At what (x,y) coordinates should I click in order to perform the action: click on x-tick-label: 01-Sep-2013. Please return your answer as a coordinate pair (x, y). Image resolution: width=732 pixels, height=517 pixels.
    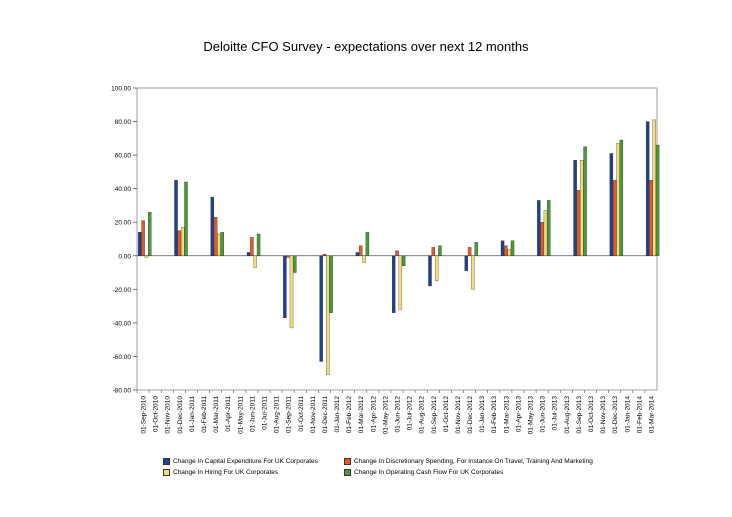
    Looking at the image, I should click on (579, 415).